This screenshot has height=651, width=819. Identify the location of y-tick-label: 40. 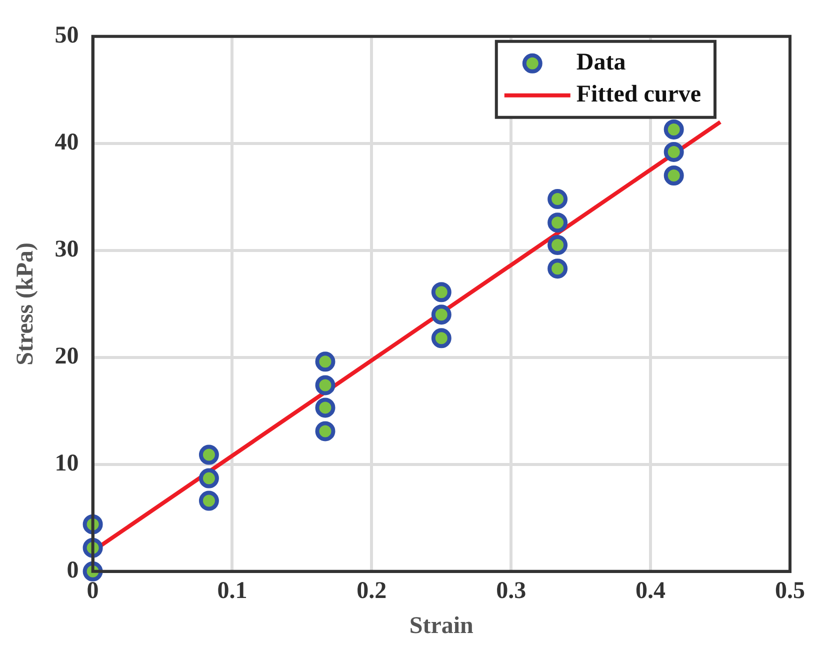
(66, 143).